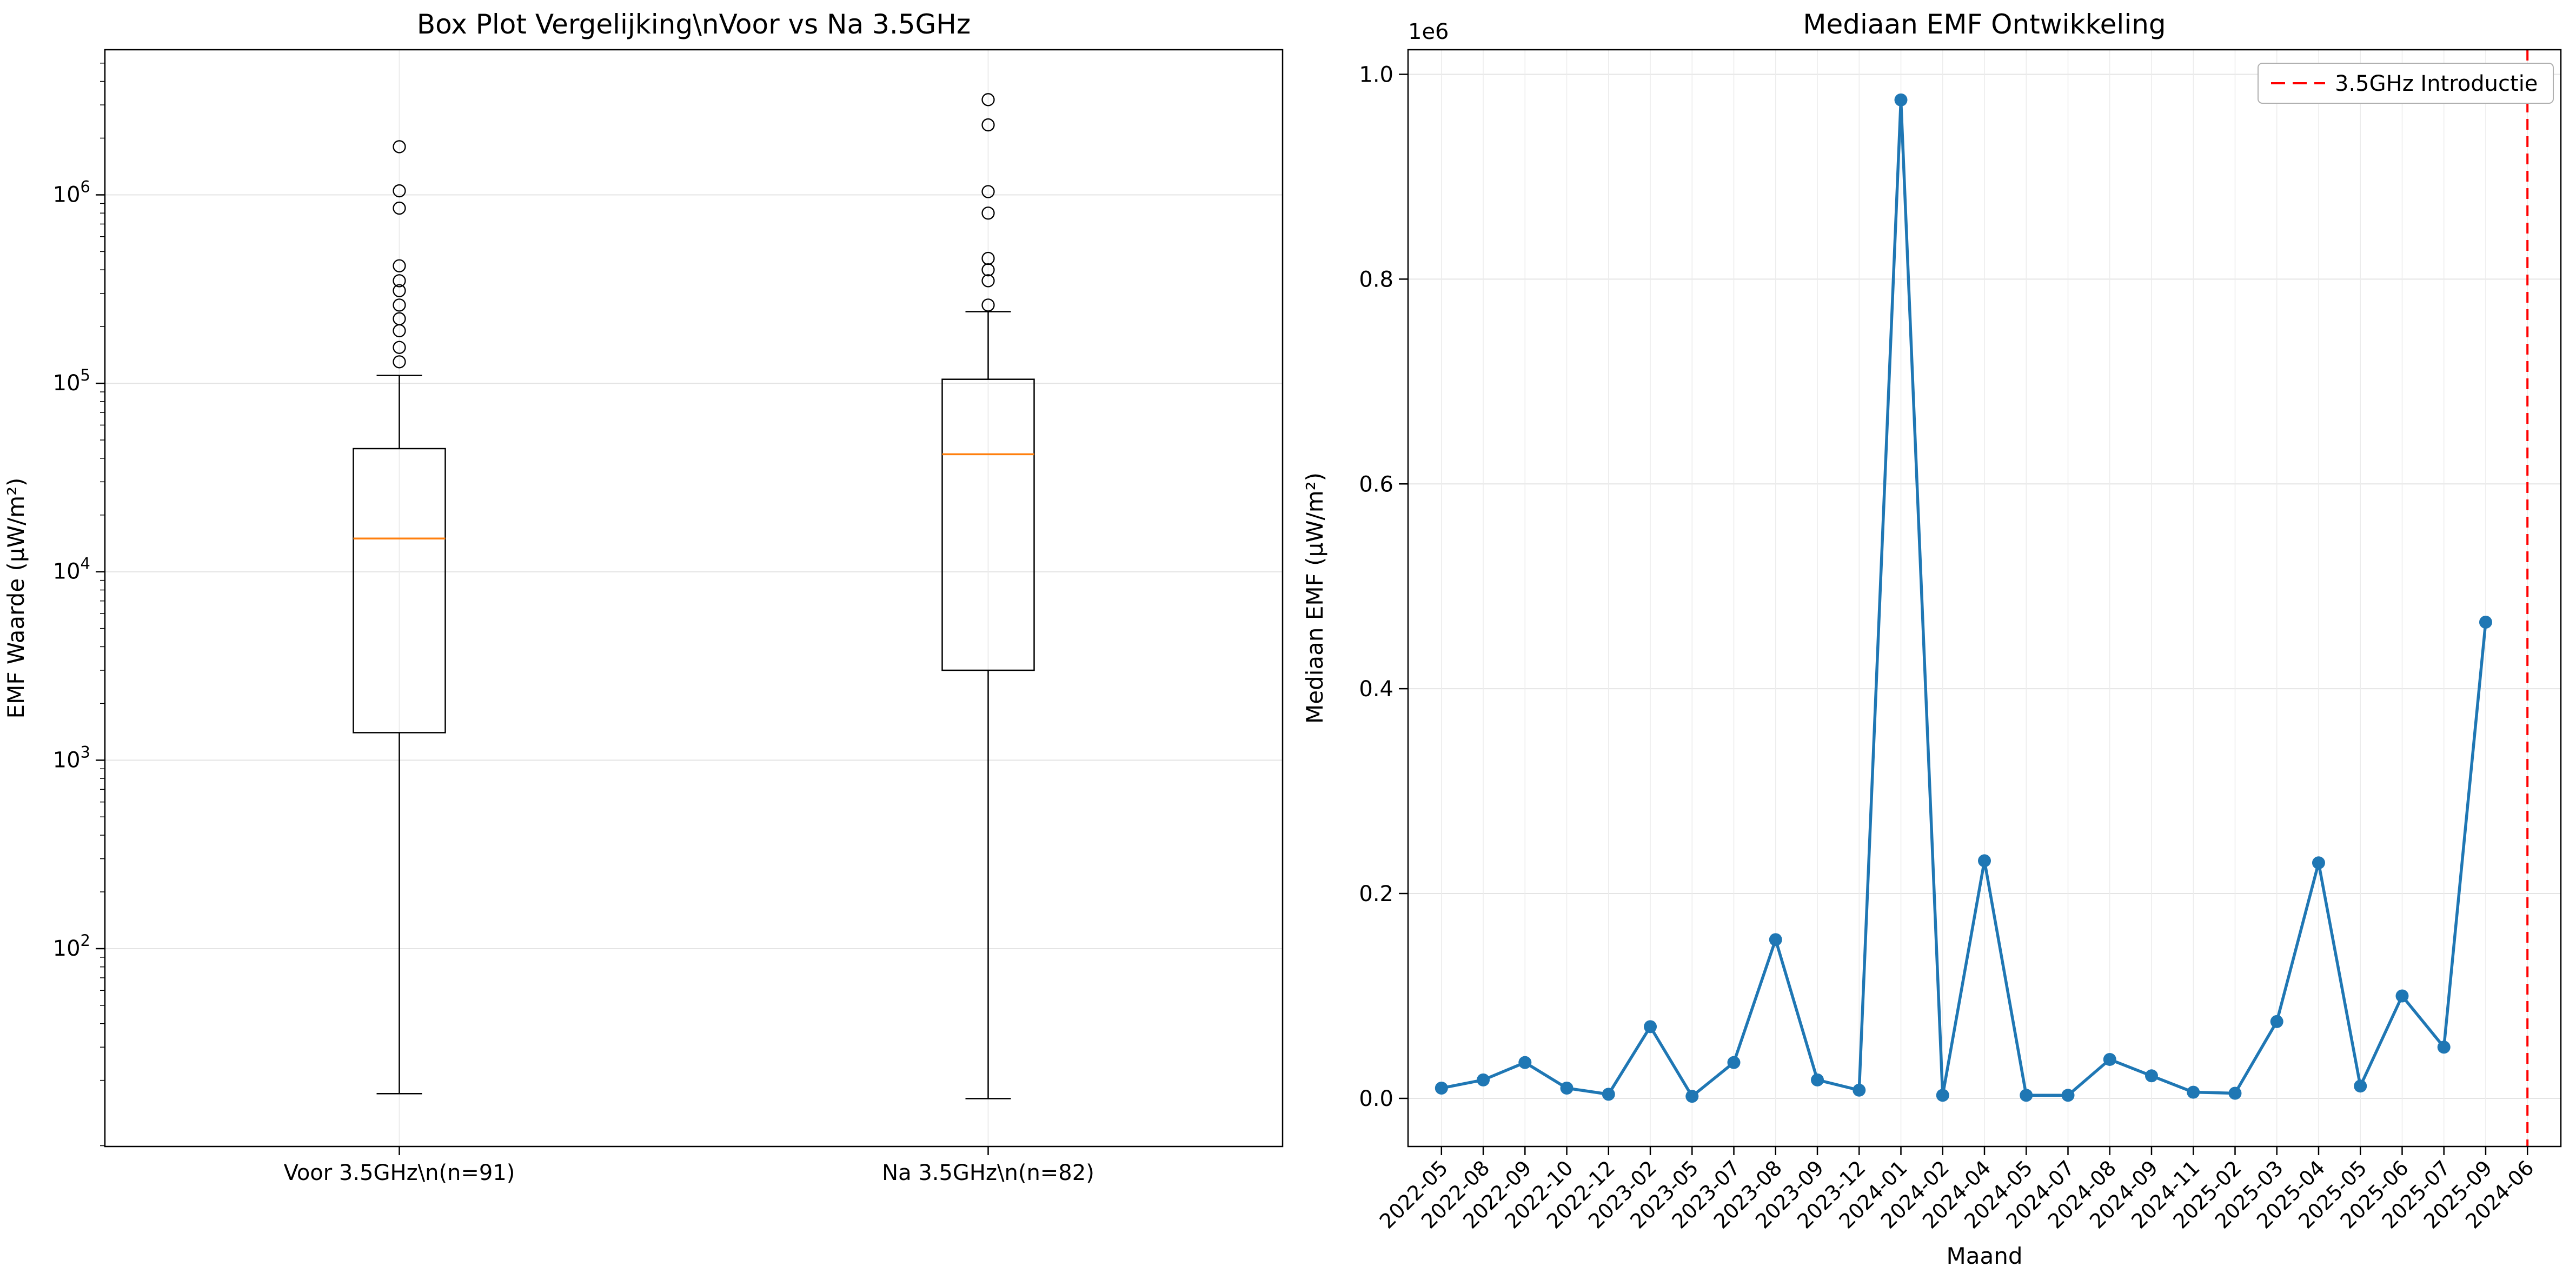 The image size is (2576, 1280). Describe the element at coordinates (1315, 598) in the screenshot. I see `line-chart-ylabel: Mediaan EMF (μW/m²)` at that location.